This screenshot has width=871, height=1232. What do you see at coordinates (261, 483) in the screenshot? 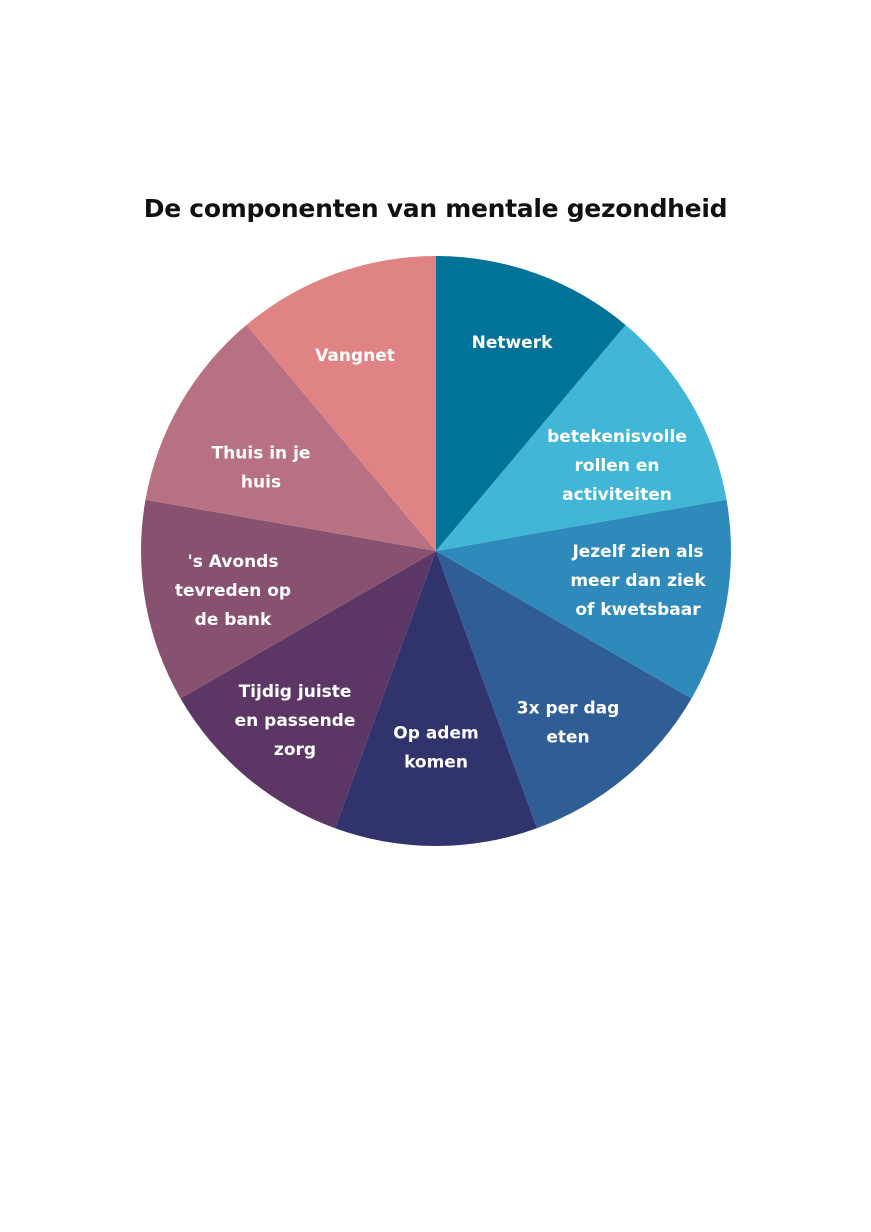
I see `slice-label-line: huis` at bounding box center [261, 483].